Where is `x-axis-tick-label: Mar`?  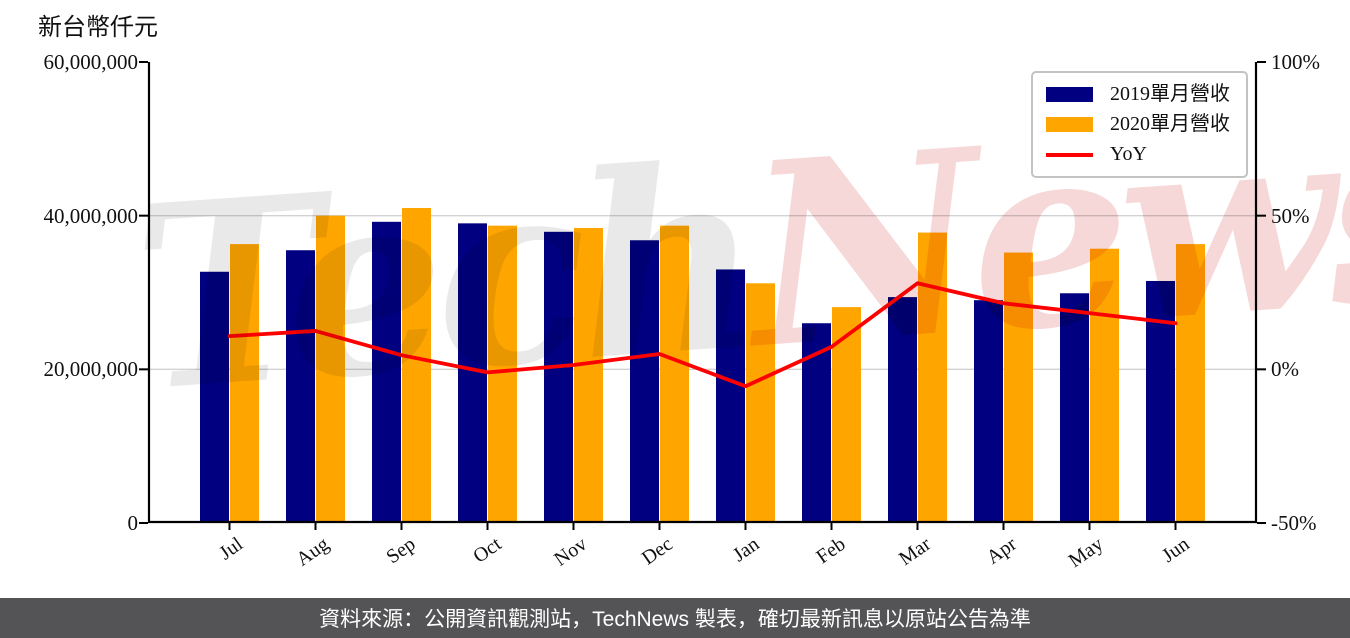
x-axis-tick-label: Mar is located at coordinates (915, 552).